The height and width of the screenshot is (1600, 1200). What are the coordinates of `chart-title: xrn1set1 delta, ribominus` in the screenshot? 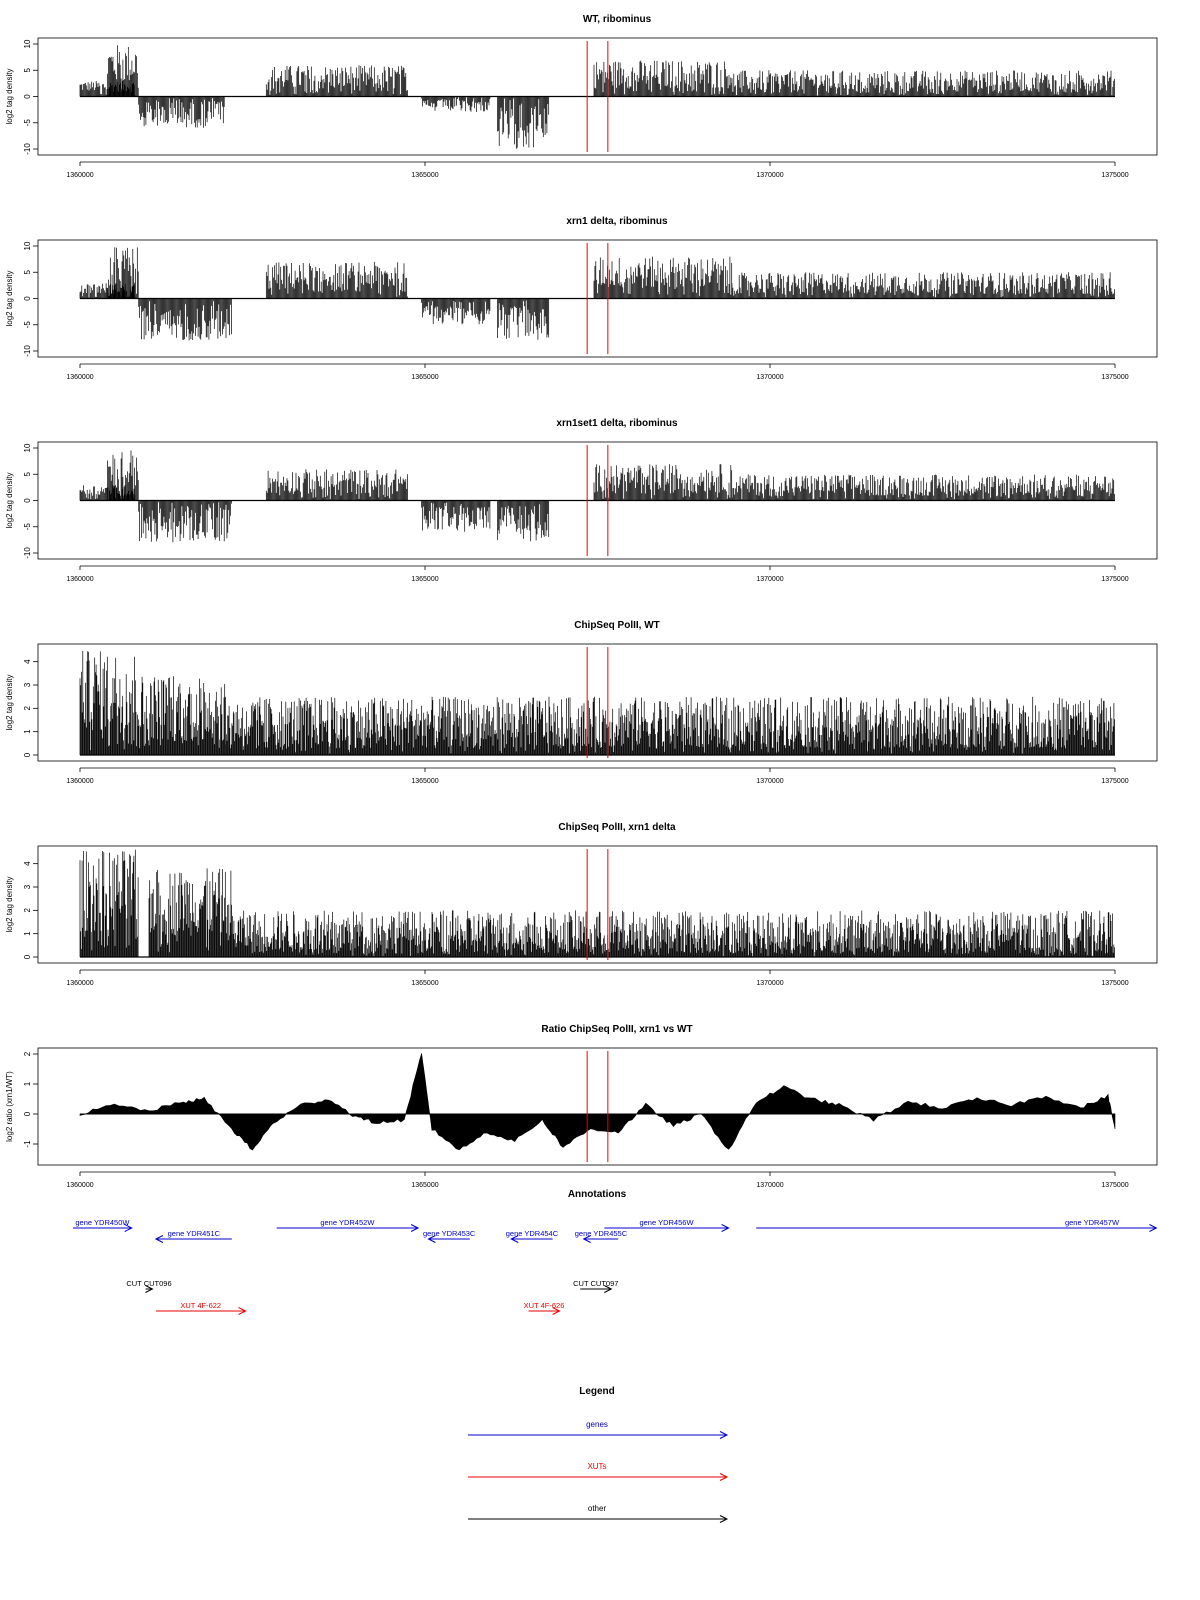 It's located at (617, 423).